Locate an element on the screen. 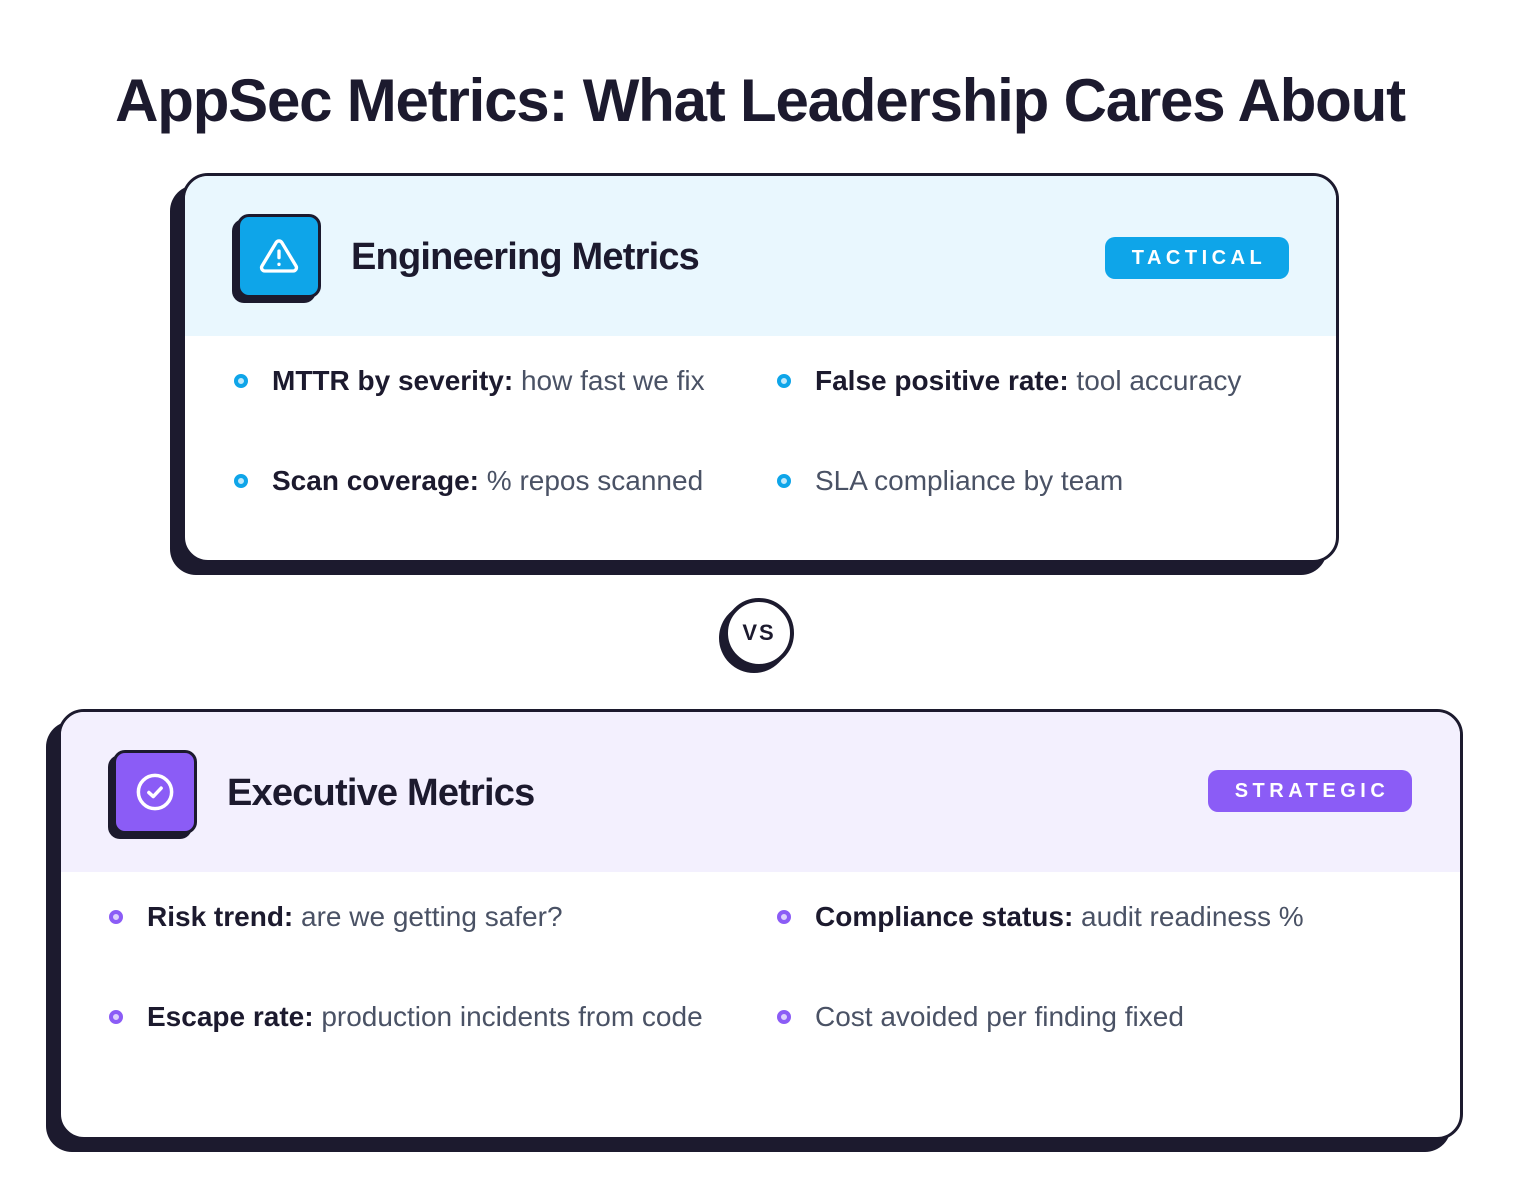 The image size is (1520, 1198). list-item: SLA compliance by team is located at coordinates (950, 481).